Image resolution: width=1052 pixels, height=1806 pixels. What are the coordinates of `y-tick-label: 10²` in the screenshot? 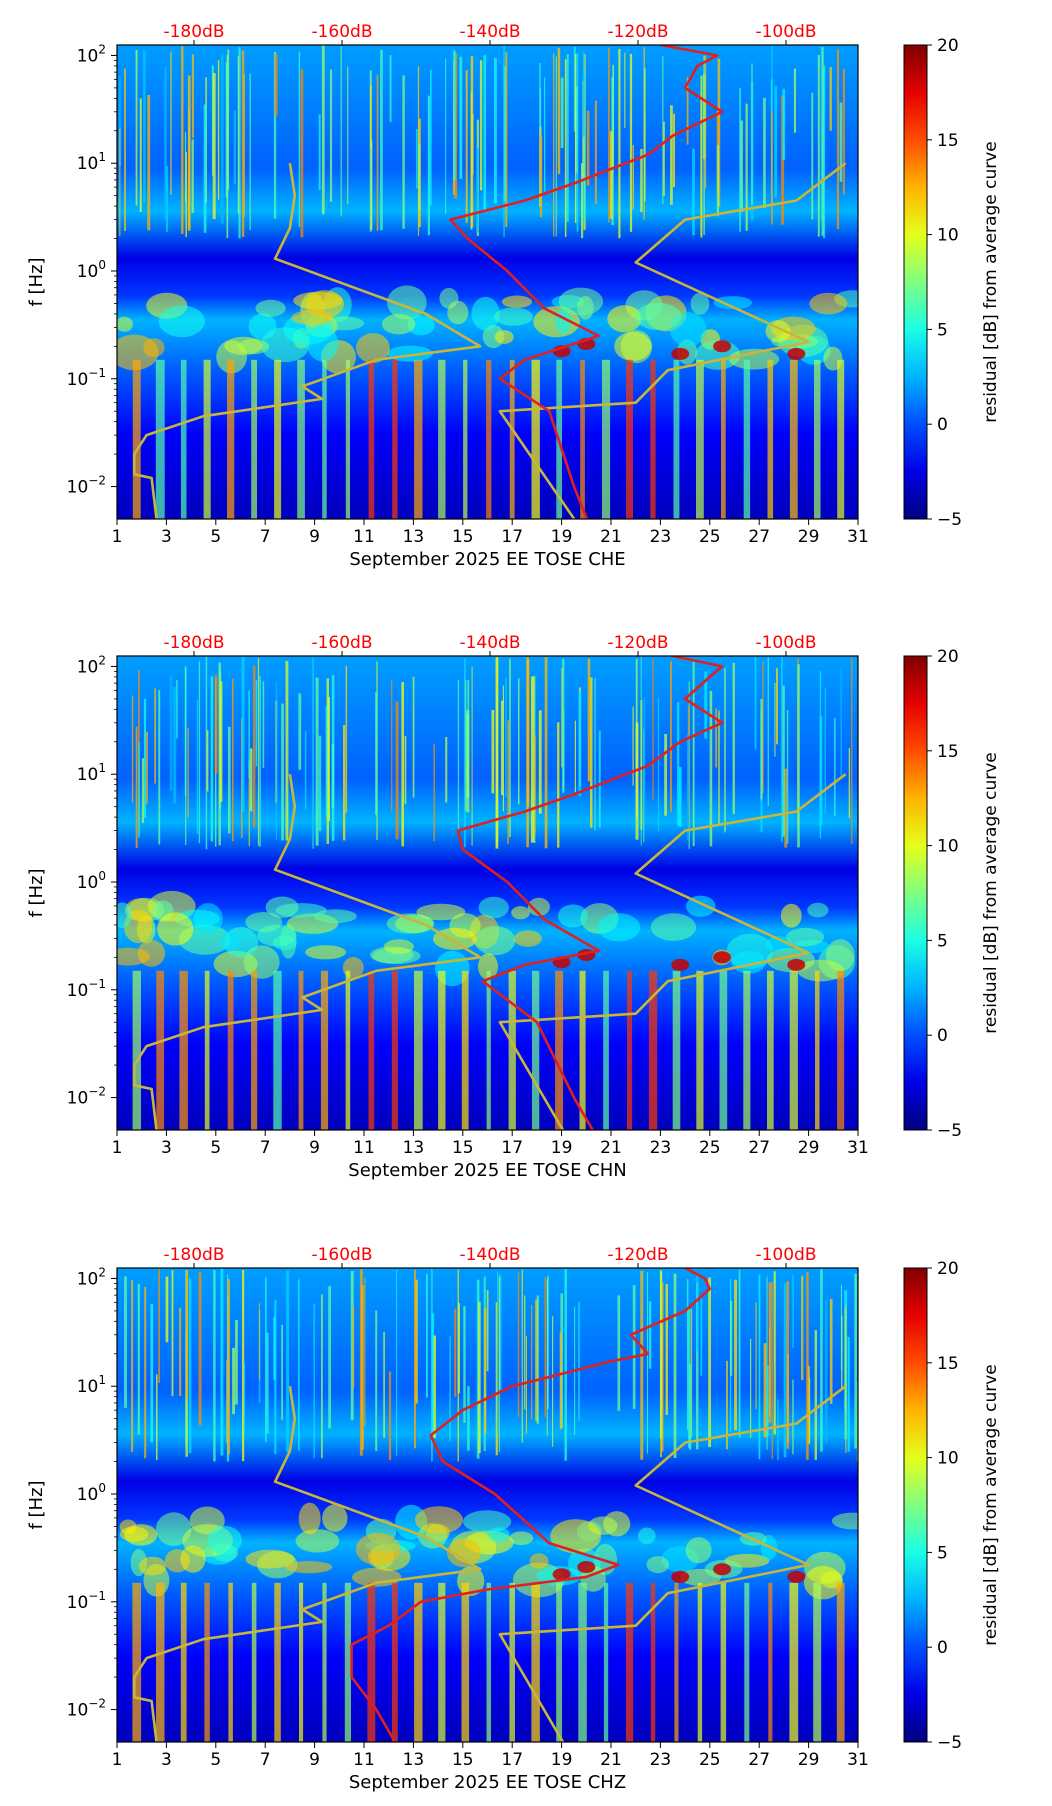 It's located at (91, 665).